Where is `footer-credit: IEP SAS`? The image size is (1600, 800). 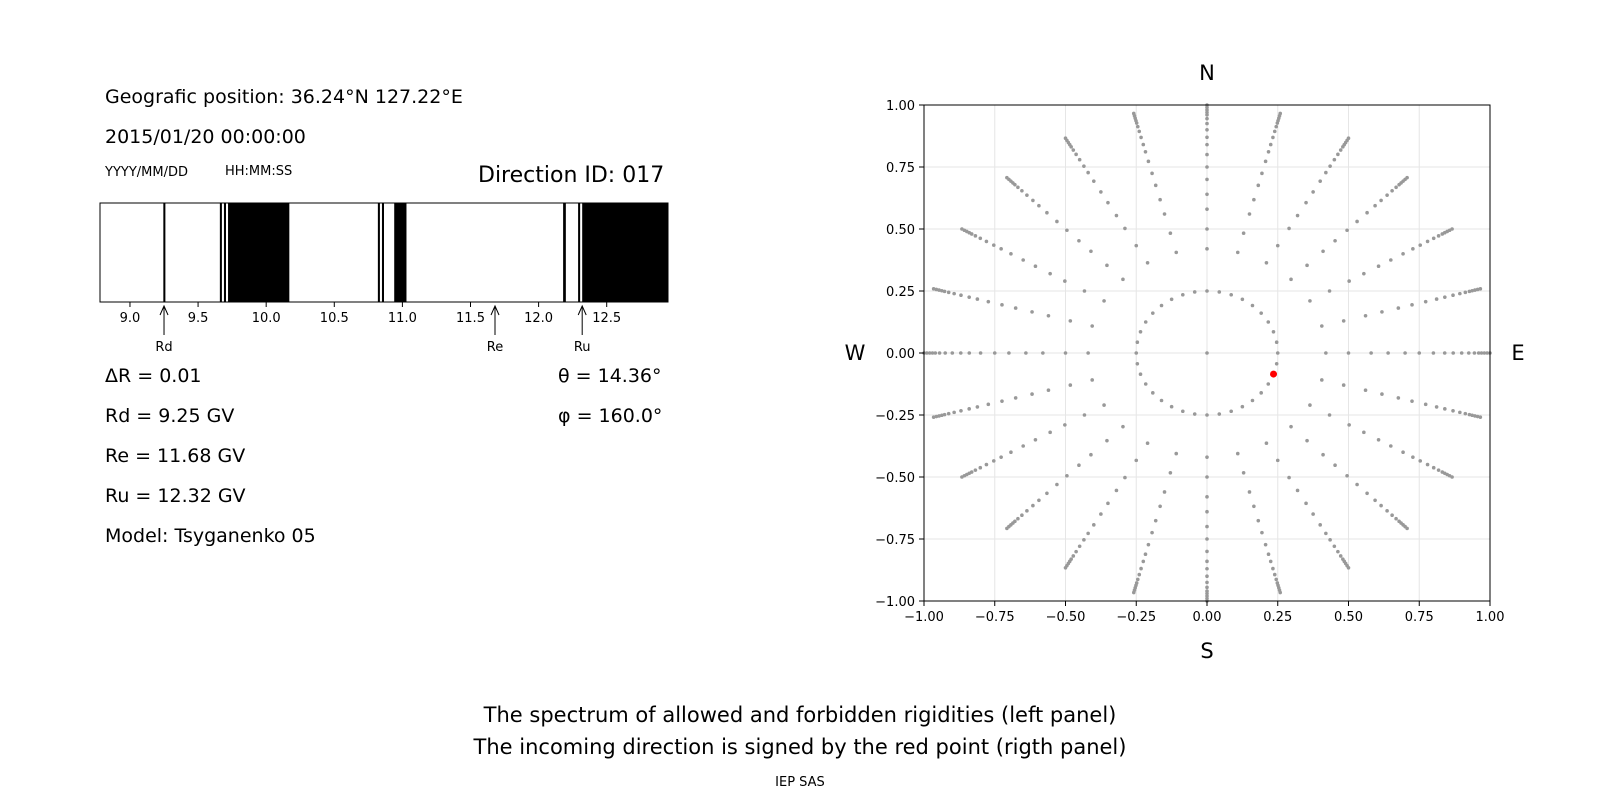 footer-credit: IEP SAS is located at coordinates (800, 782).